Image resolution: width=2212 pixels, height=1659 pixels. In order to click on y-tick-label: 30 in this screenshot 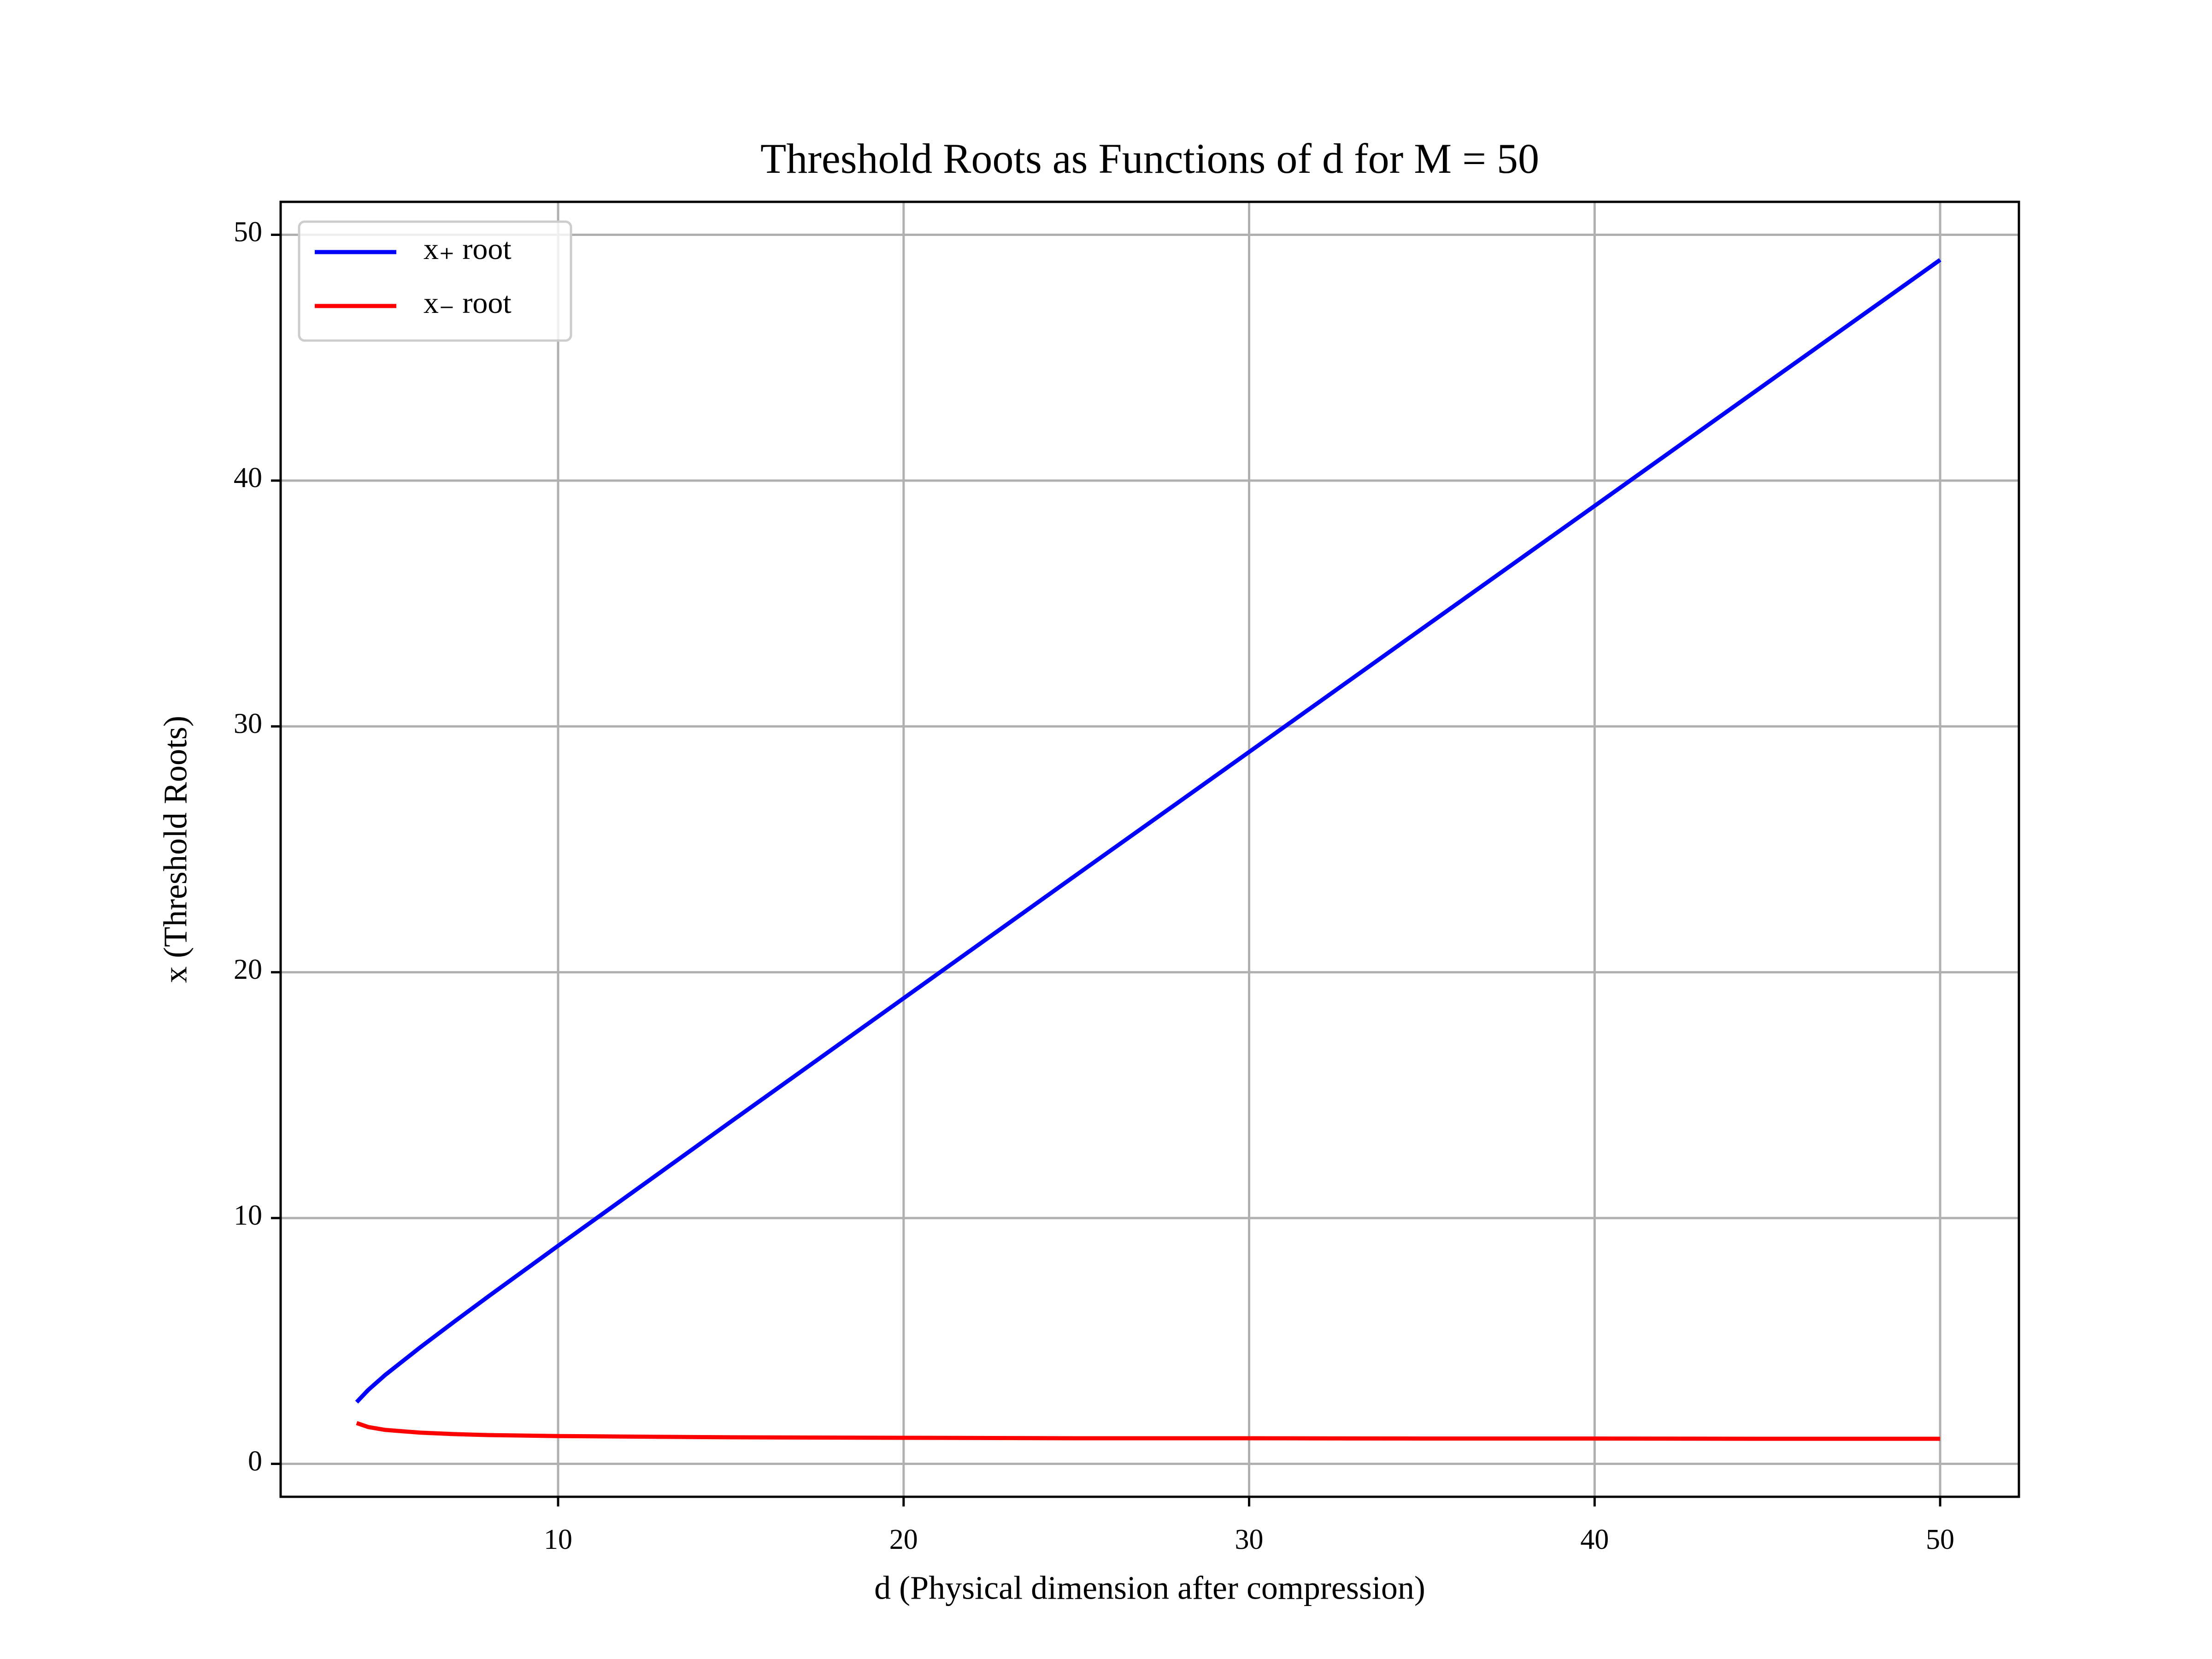, I will do `click(248, 724)`.